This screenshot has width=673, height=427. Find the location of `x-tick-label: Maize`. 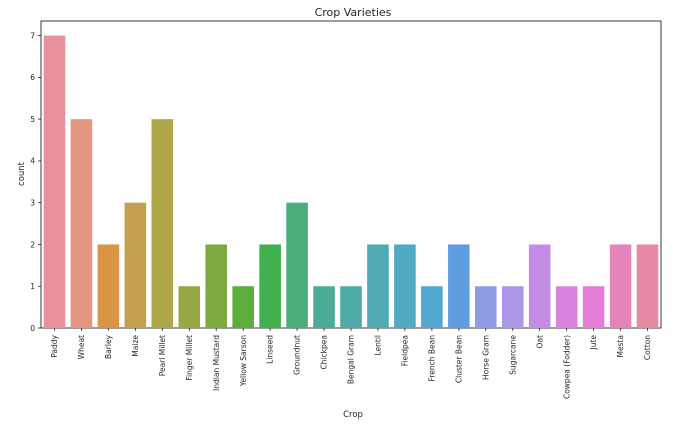

x-tick-label: Maize is located at coordinates (135, 346).